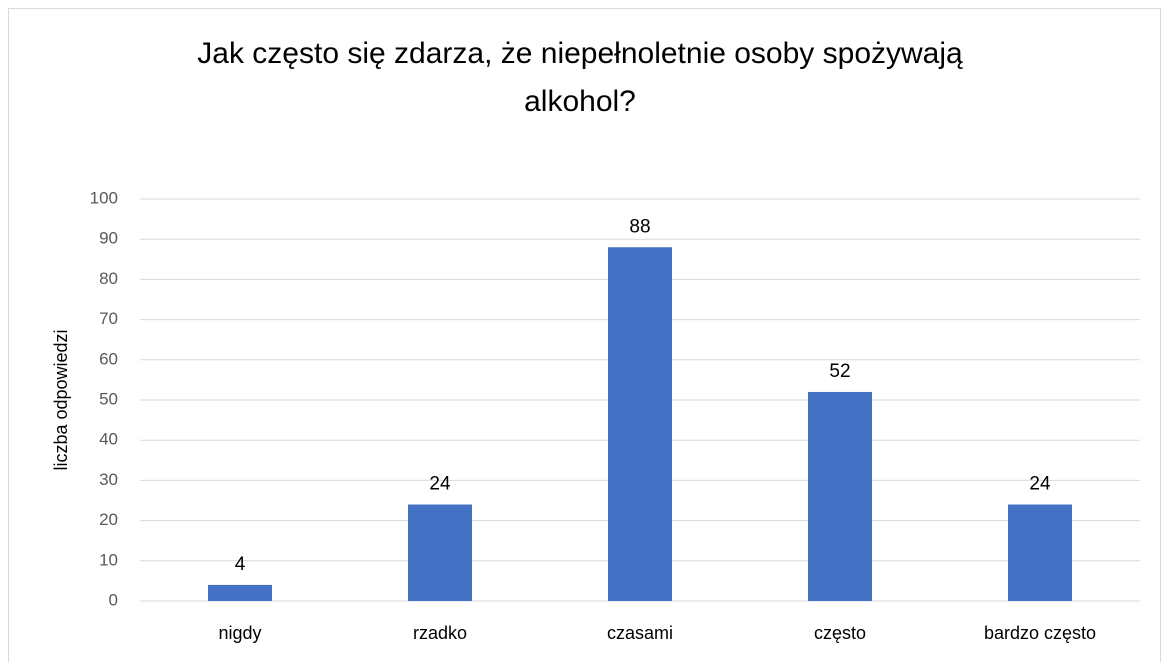 This screenshot has height=662, width=1168. What do you see at coordinates (840, 633) in the screenshot?
I see `x-tick-label: często` at bounding box center [840, 633].